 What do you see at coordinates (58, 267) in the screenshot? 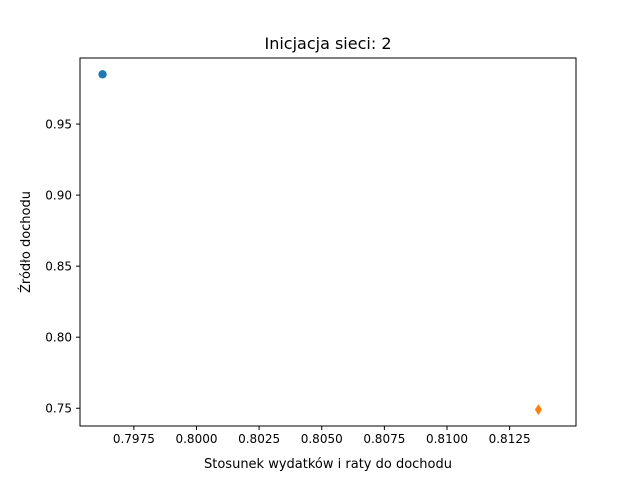
I see `y-tick-label: 0.85` at bounding box center [58, 267].